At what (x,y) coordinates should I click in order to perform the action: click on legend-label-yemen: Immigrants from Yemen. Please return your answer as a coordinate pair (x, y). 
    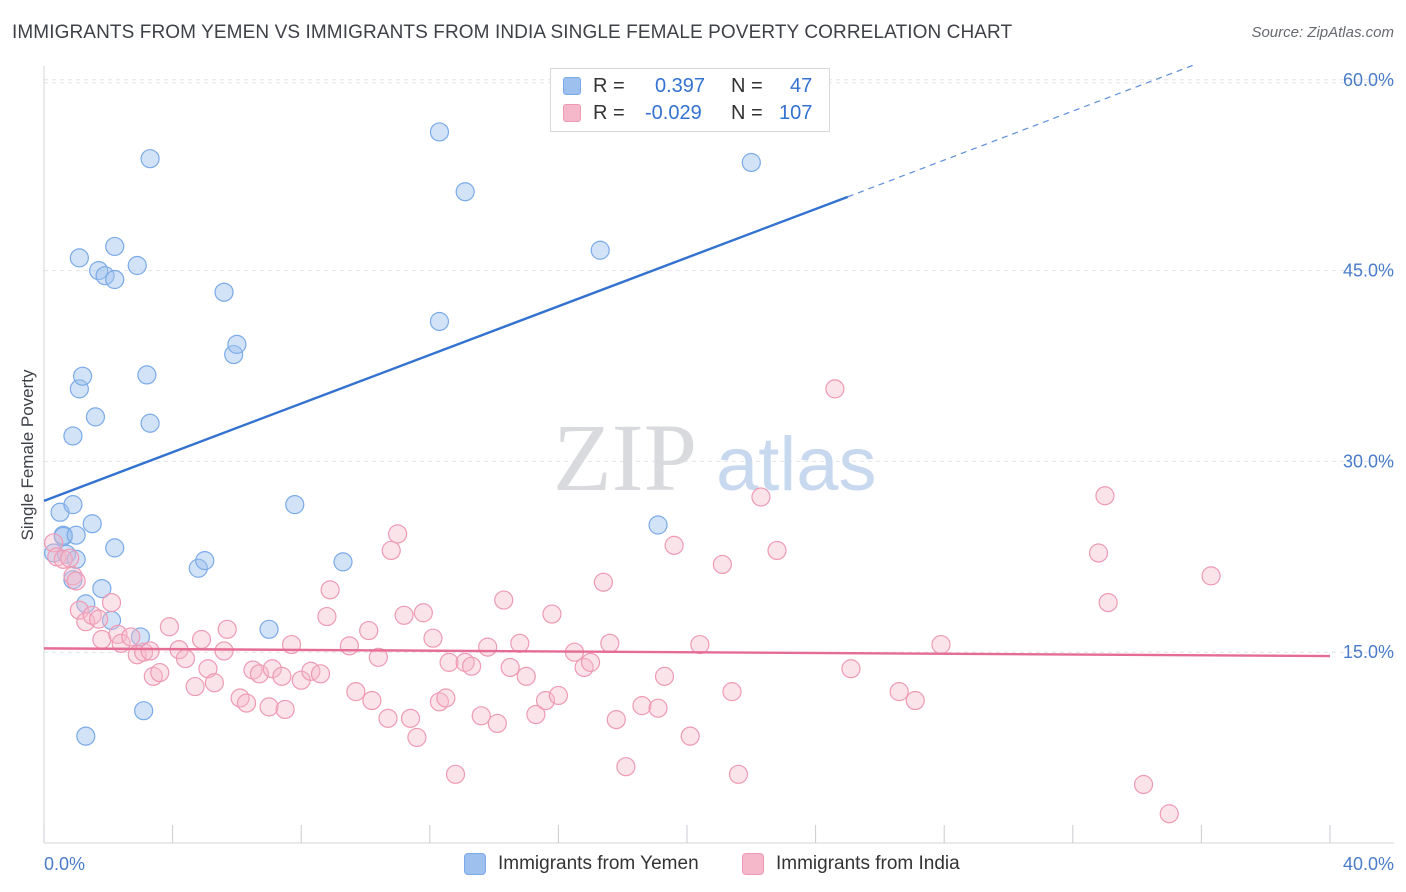
    Looking at the image, I should click on (598, 863).